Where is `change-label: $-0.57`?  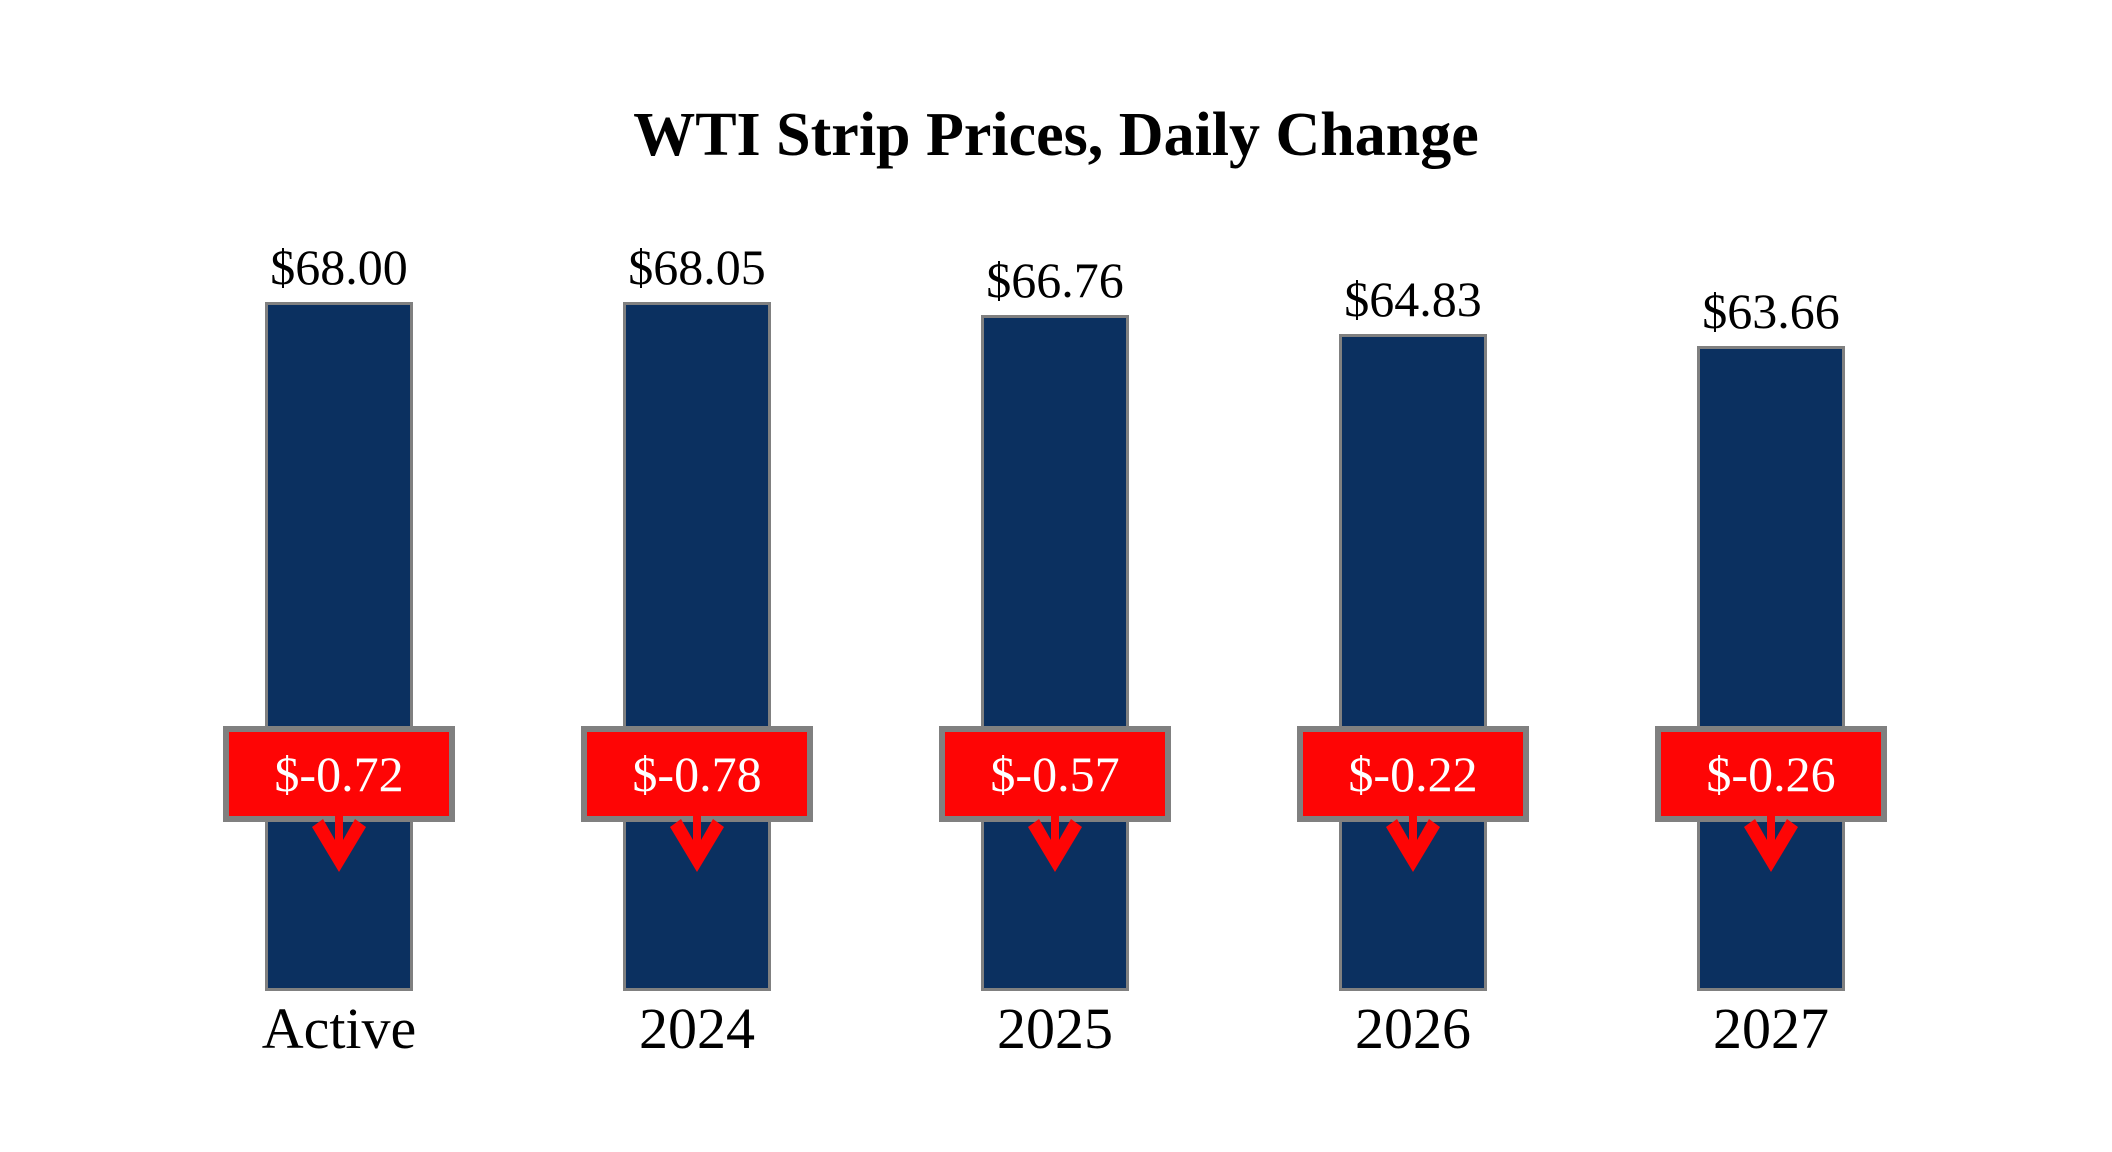
change-label: $-0.57 is located at coordinates (1055, 774).